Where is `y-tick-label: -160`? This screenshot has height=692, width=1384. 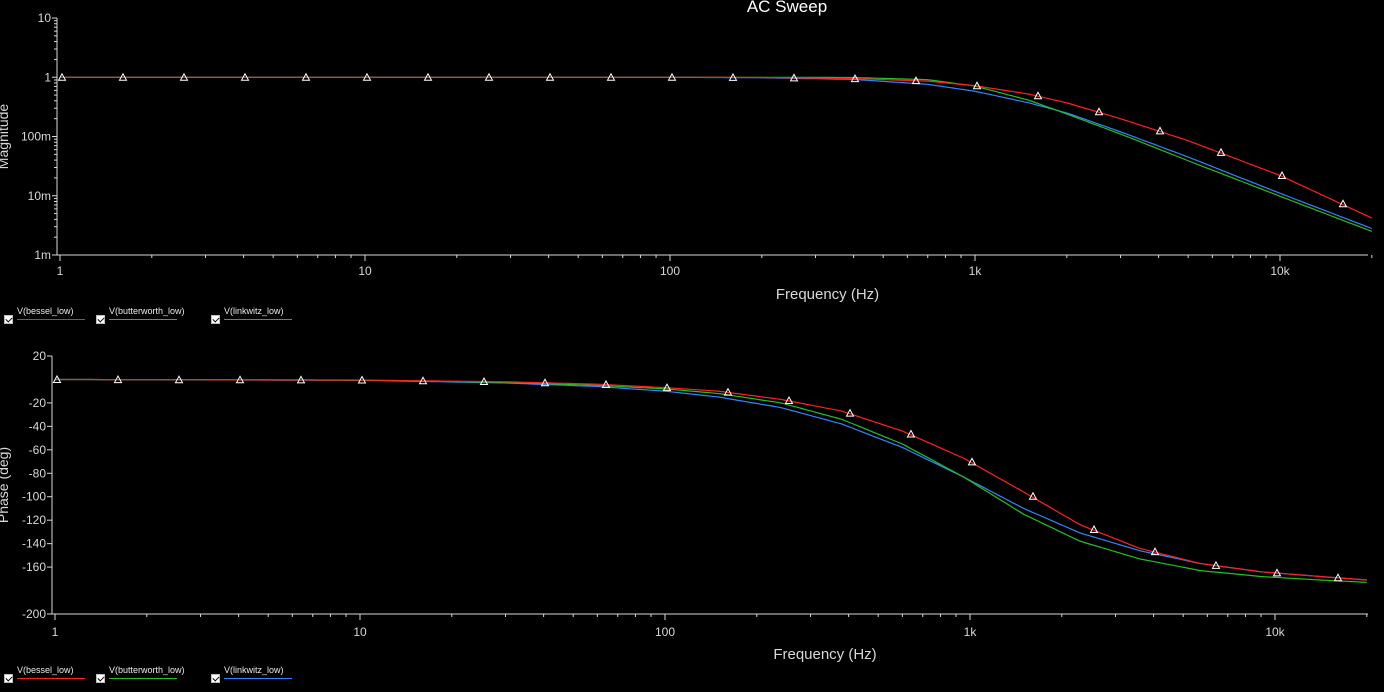 y-tick-label: -160 is located at coordinates (34, 567).